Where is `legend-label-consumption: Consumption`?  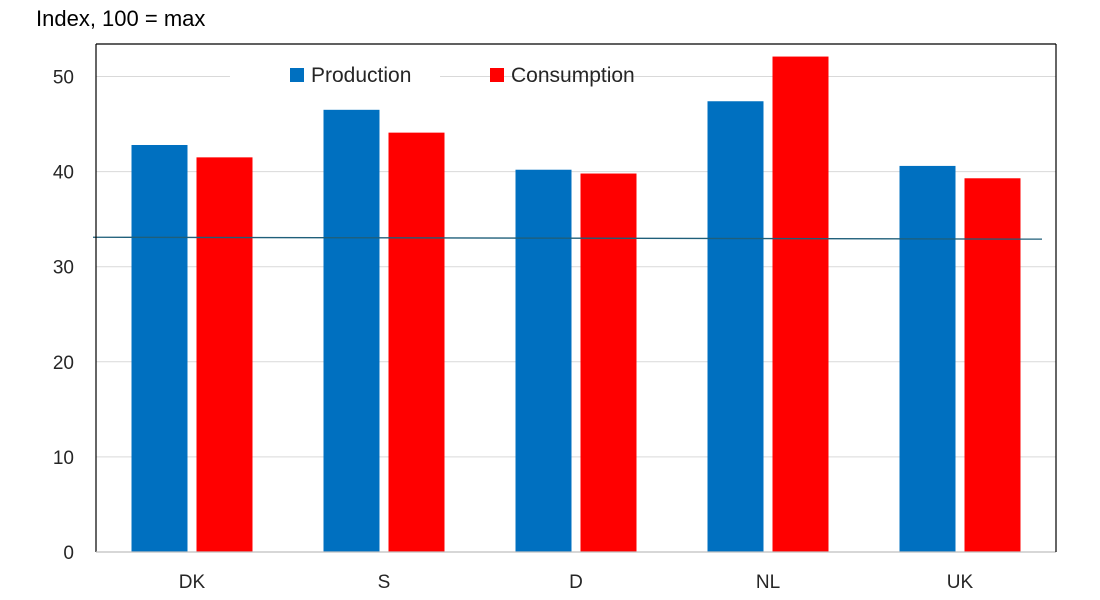 legend-label-consumption: Consumption is located at coordinates (573, 75).